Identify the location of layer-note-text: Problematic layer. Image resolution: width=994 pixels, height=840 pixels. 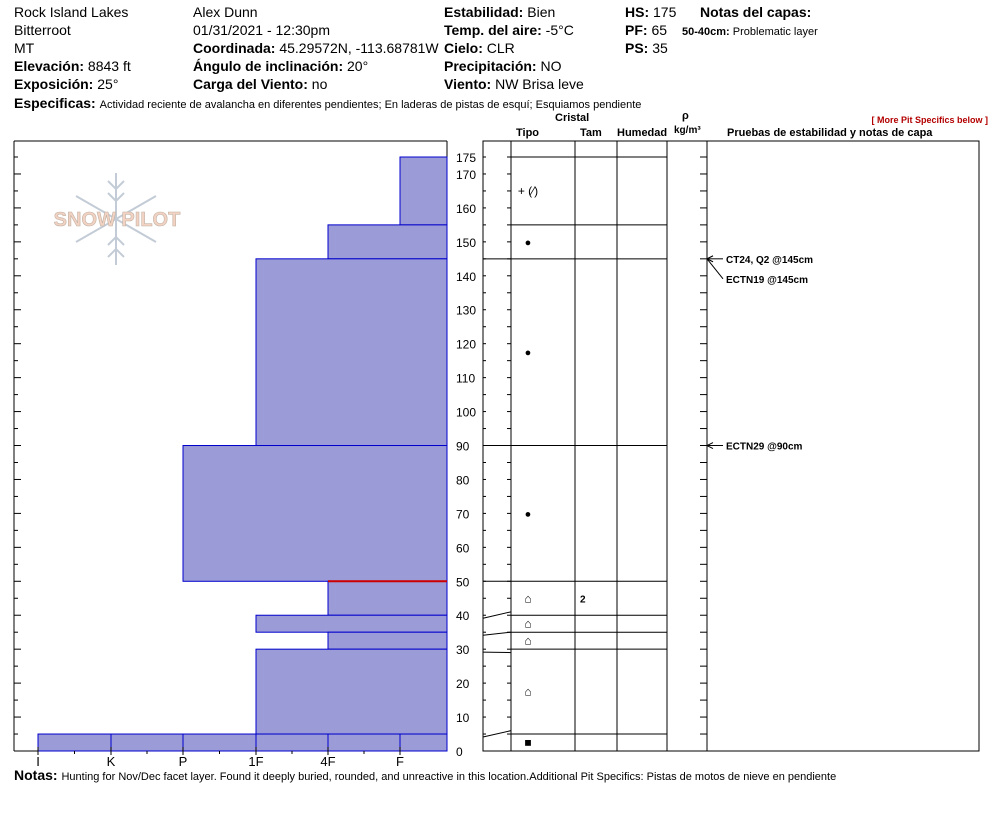
(775, 32).